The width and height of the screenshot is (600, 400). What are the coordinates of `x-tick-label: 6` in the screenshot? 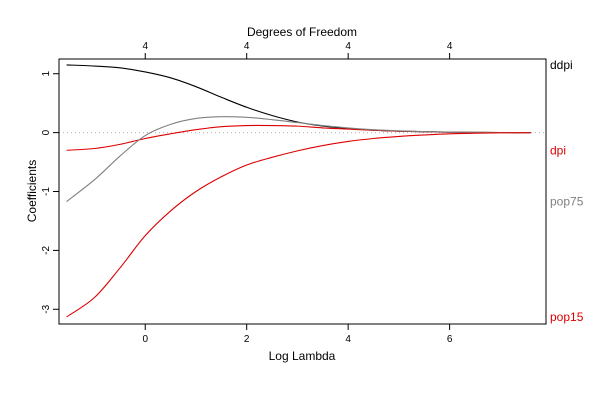 It's located at (450, 339).